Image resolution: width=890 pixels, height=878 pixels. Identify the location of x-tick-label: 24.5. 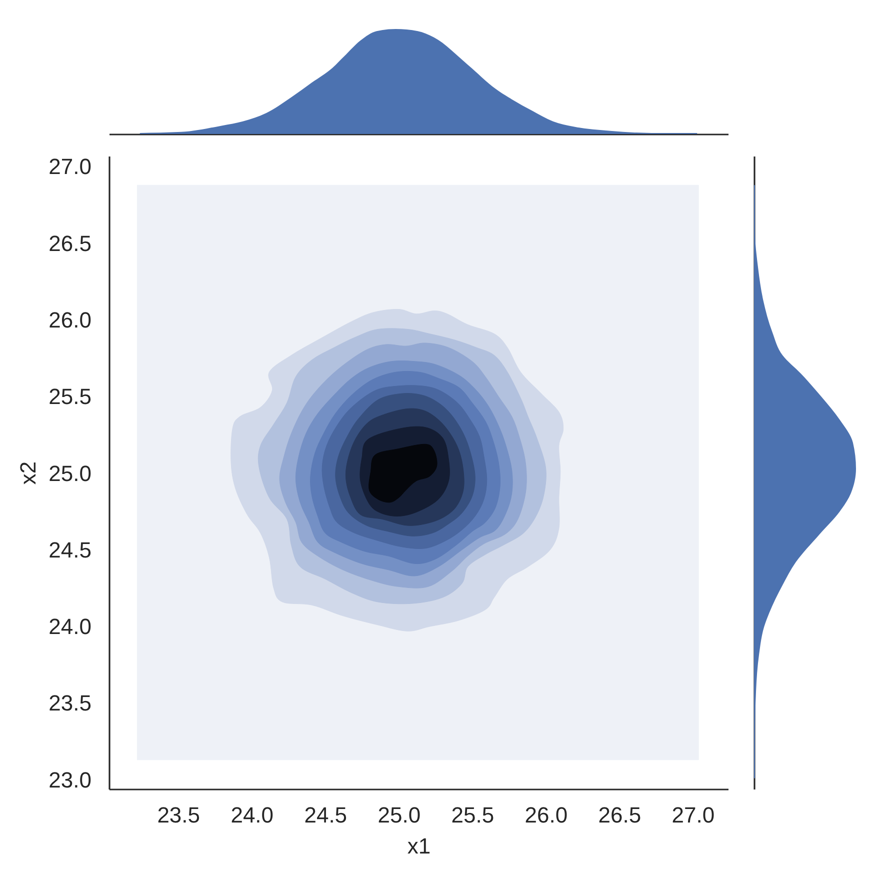
(326, 815).